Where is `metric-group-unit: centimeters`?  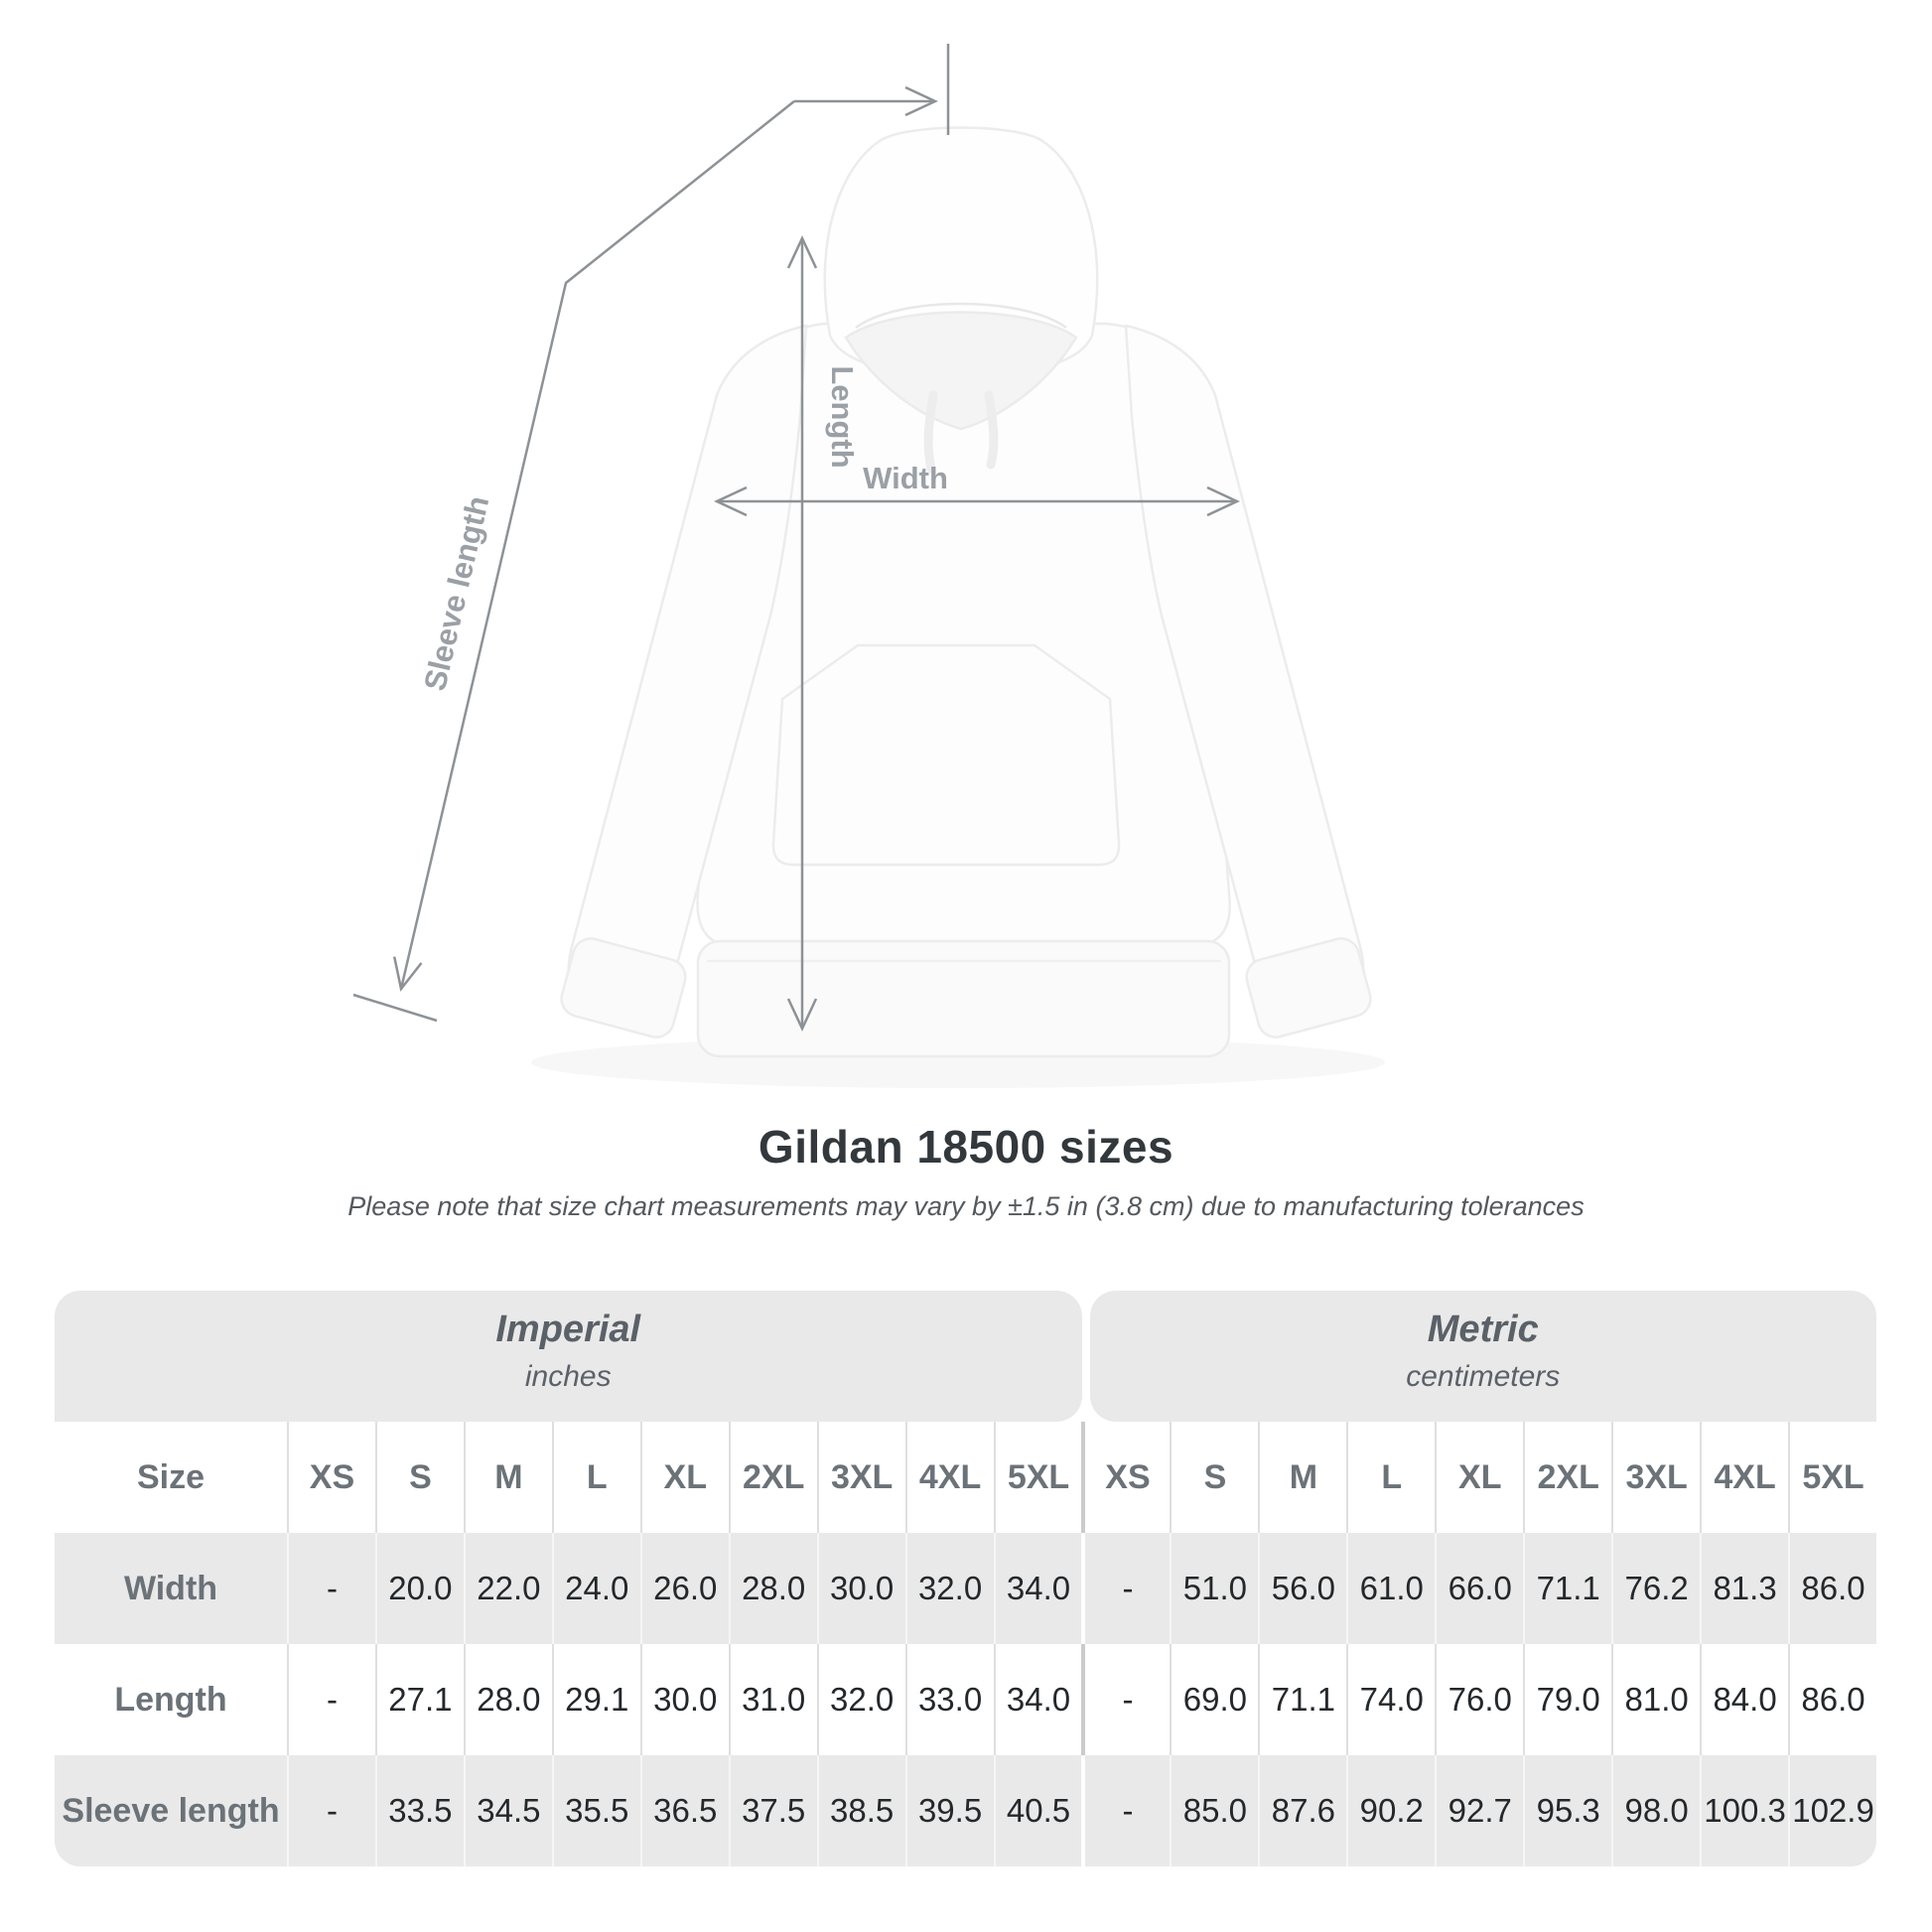 metric-group-unit: centimeters is located at coordinates (1483, 1376).